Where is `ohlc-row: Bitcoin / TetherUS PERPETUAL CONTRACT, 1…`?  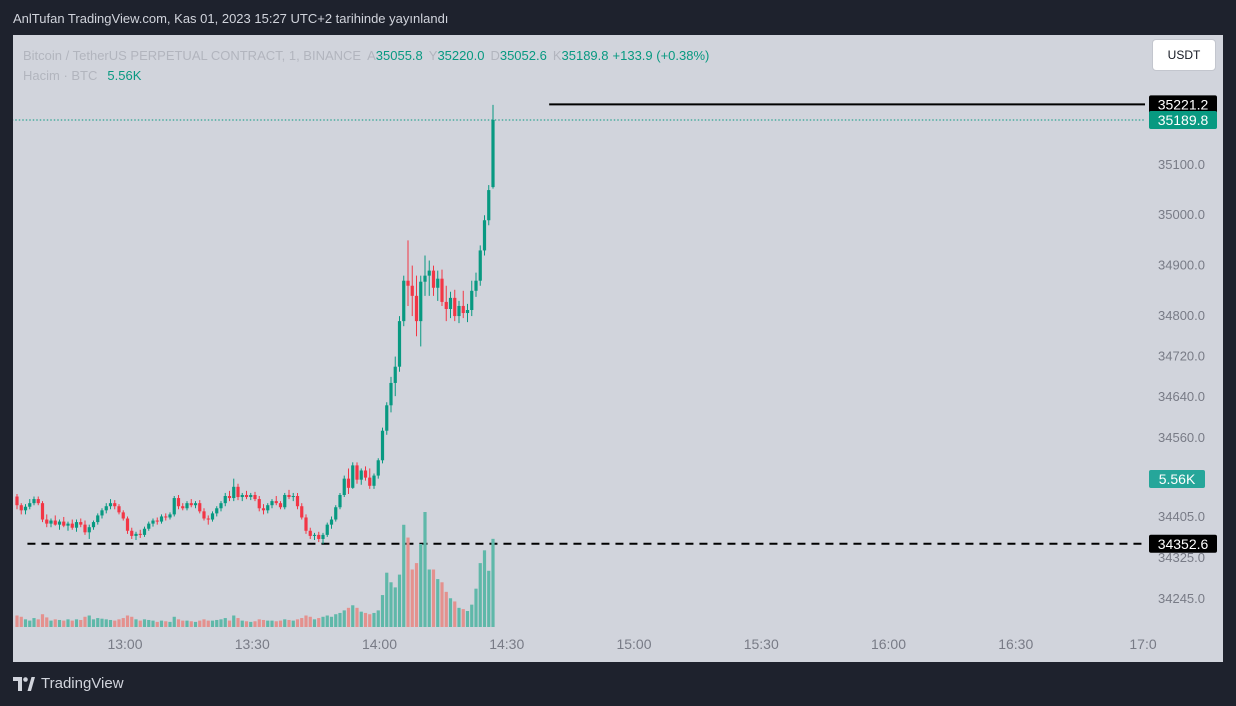 ohlc-row: Bitcoin / TetherUS PERPETUAL CONTRACT, 1… is located at coordinates (368, 55).